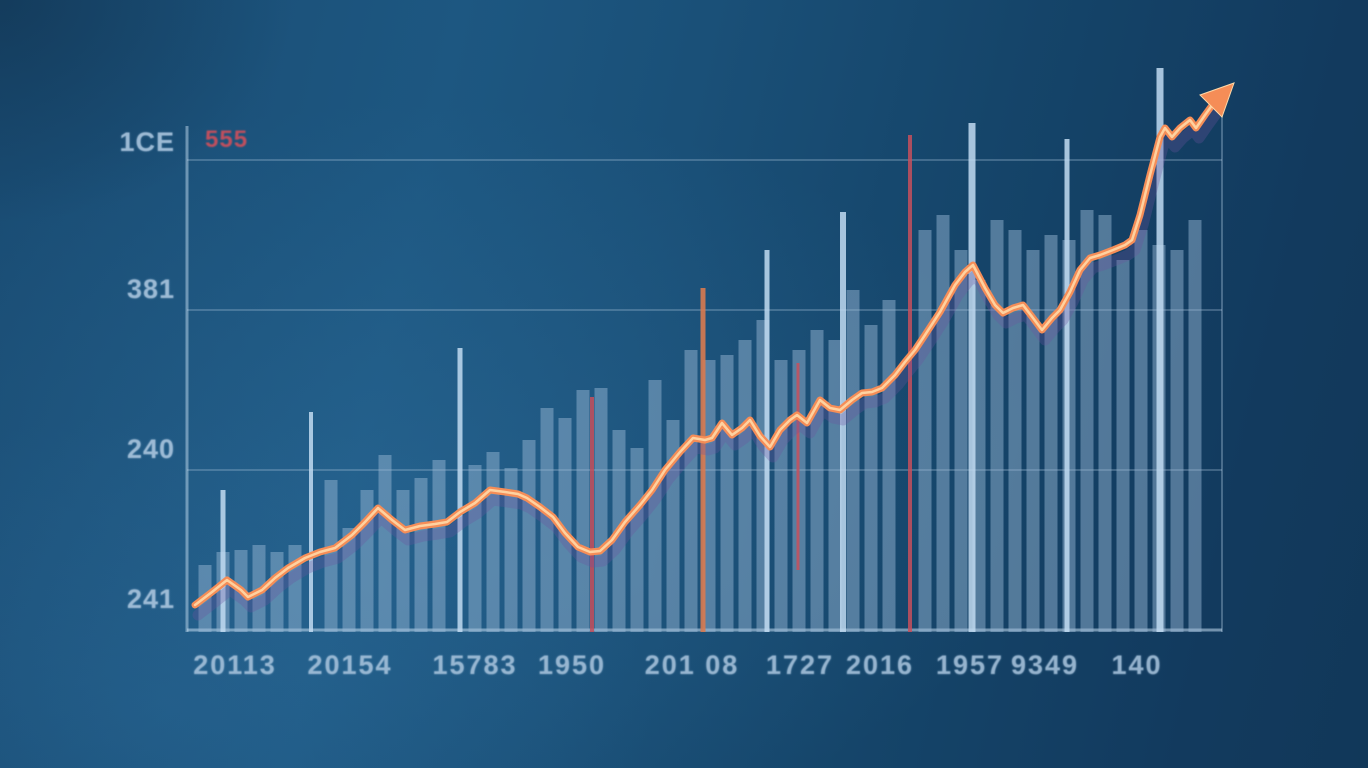 The width and height of the screenshot is (1368, 768). I want to click on x-tick-label: 20113, so click(235, 665).